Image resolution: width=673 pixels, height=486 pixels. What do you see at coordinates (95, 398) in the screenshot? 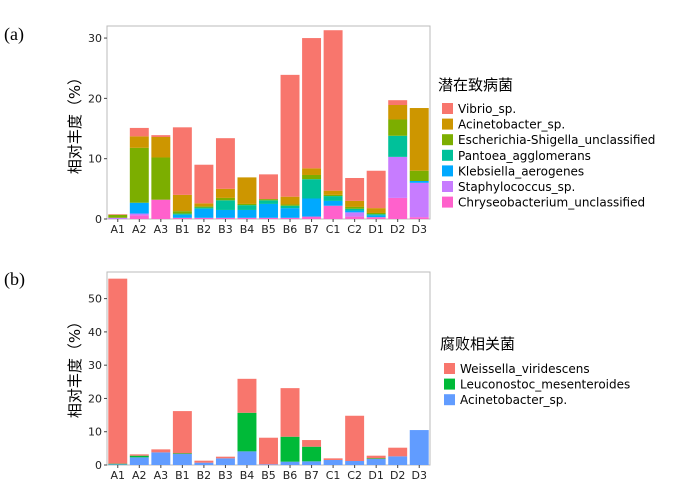
I see `y-tick-label: 20` at bounding box center [95, 398].